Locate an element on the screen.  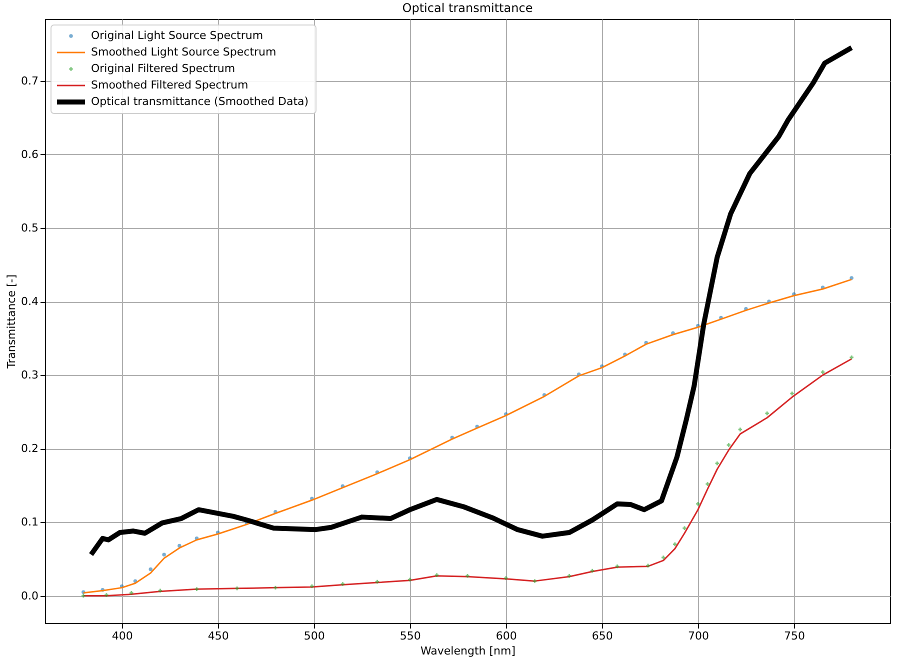
chart-title: Optical transmittance is located at coordinates (467, 8).